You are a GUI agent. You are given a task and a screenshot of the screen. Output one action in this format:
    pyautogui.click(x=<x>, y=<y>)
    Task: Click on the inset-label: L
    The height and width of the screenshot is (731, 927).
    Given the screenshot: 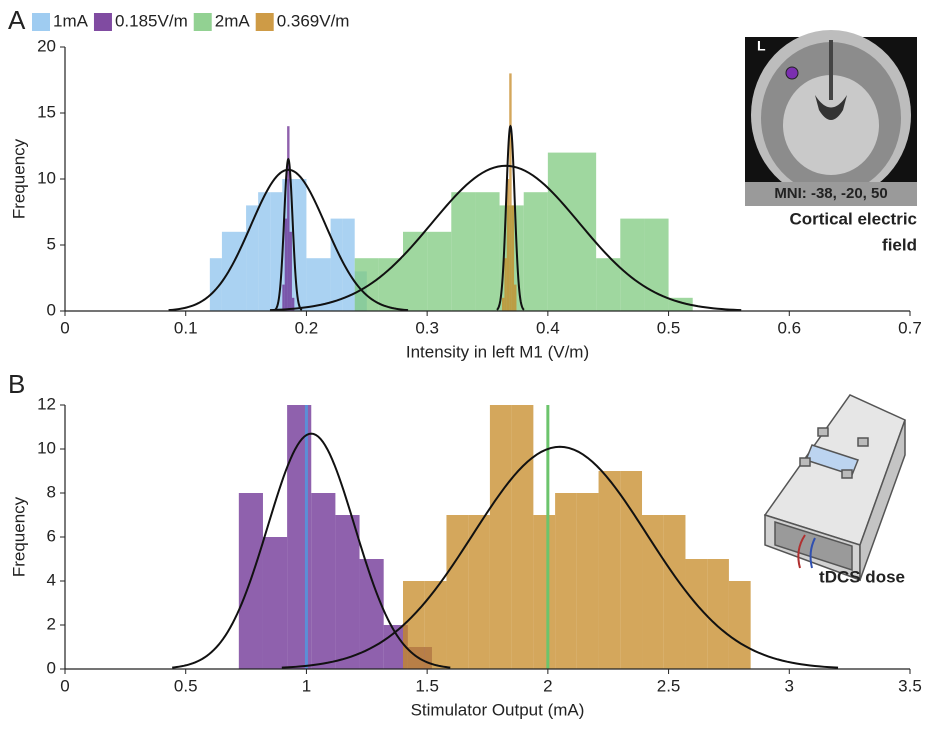 What is the action you would take?
    pyautogui.click(x=761, y=46)
    